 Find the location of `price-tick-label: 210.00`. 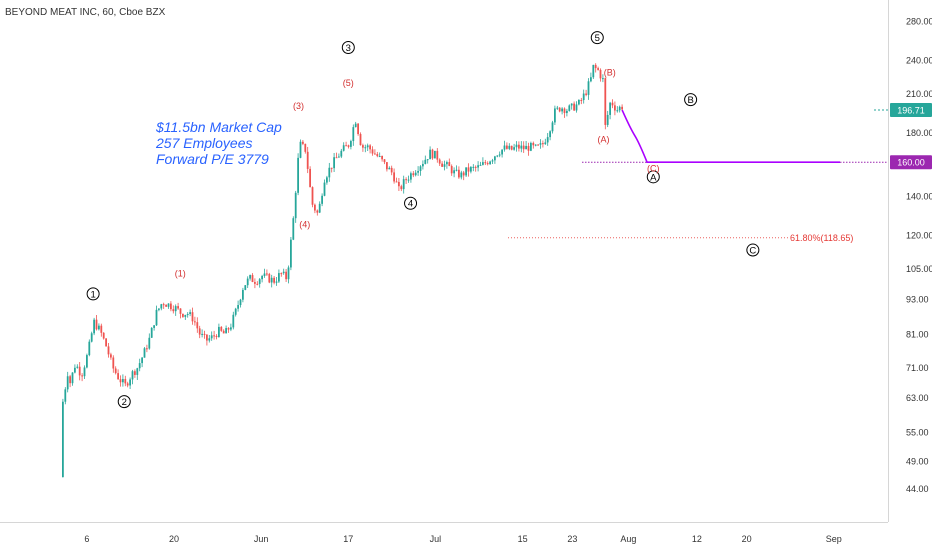

price-tick-label: 210.00 is located at coordinates (919, 94).